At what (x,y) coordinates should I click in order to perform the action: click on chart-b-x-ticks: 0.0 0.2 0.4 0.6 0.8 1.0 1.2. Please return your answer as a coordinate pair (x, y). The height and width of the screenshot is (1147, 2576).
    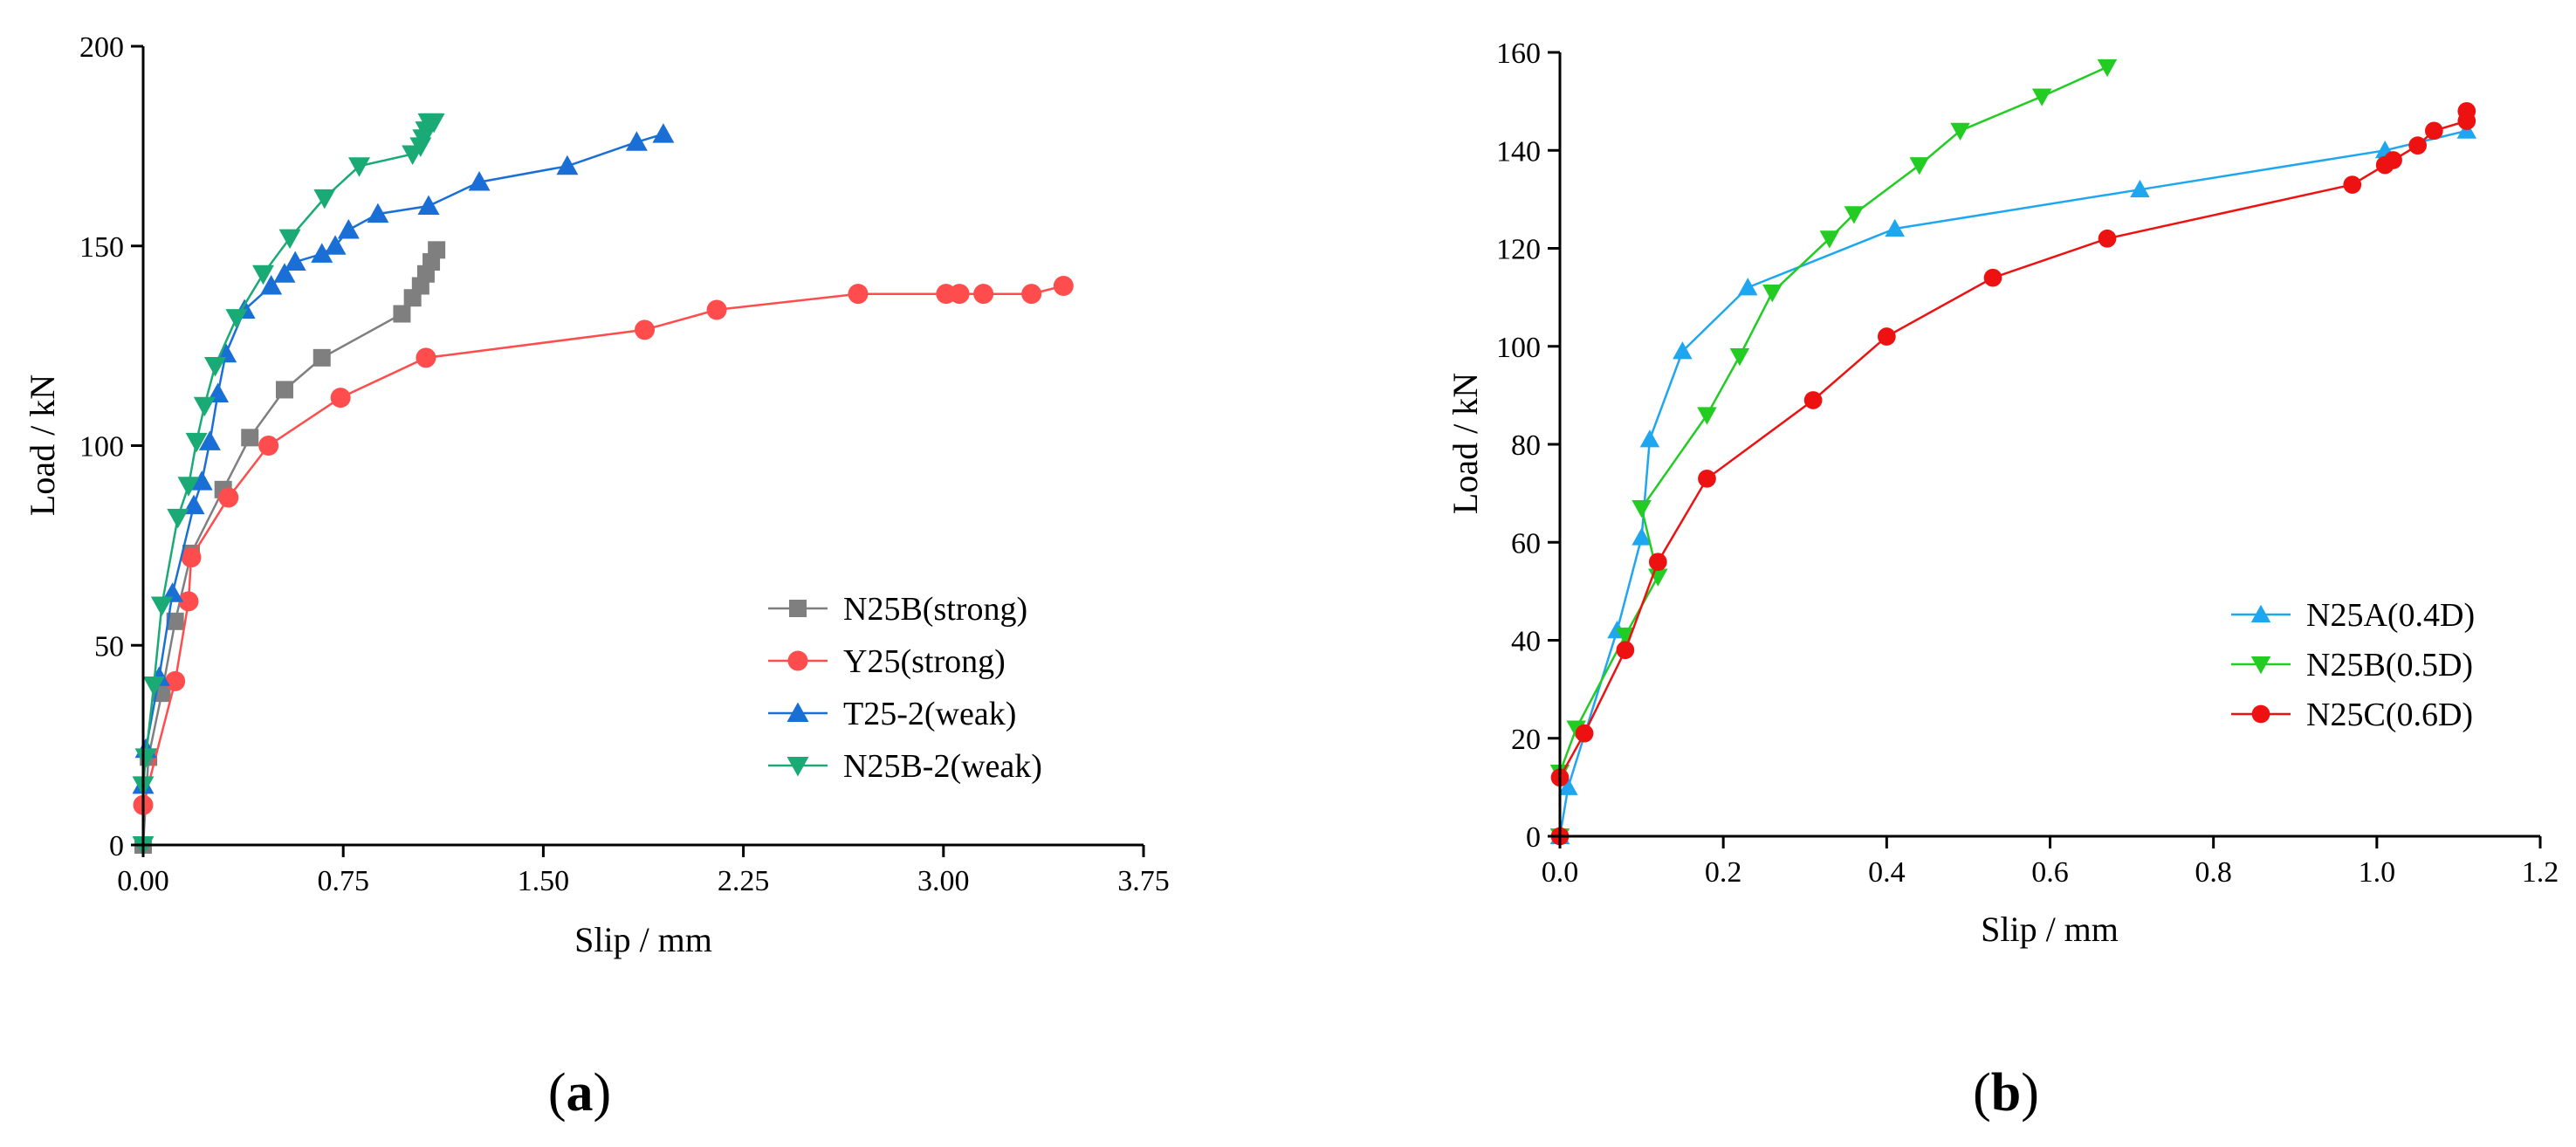
    Looking at the image, I should click on (2050, 863).